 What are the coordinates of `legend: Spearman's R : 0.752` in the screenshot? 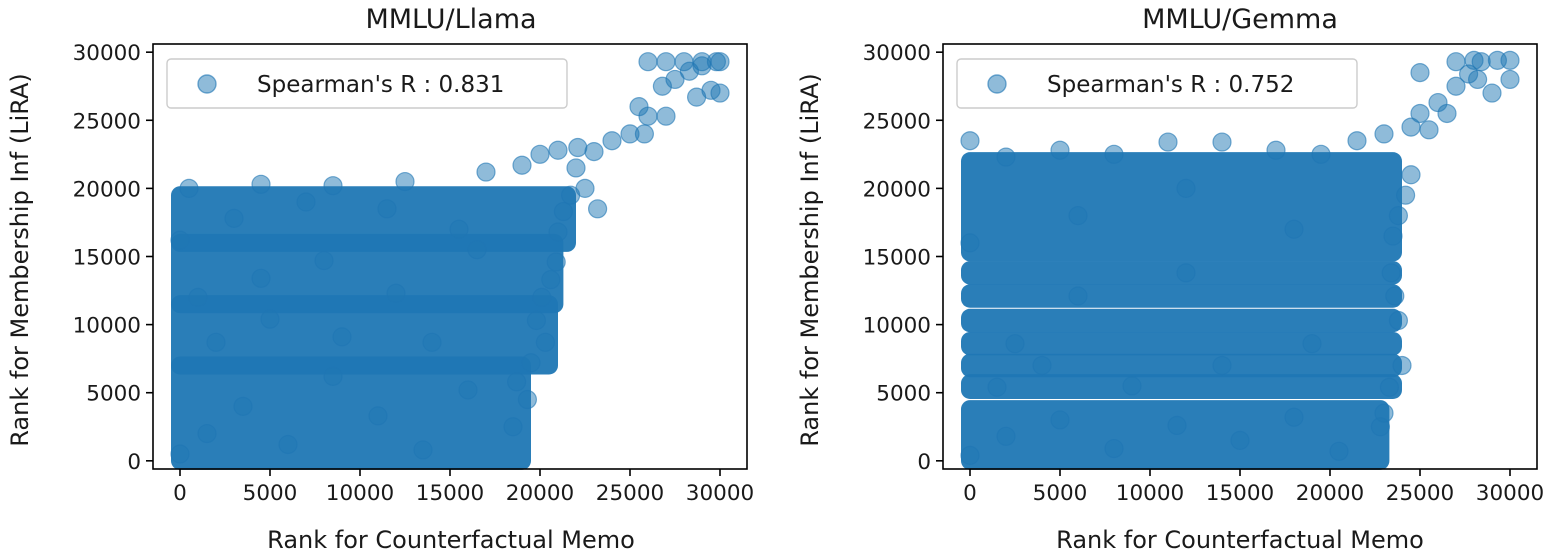 It's located at (1157, 83).